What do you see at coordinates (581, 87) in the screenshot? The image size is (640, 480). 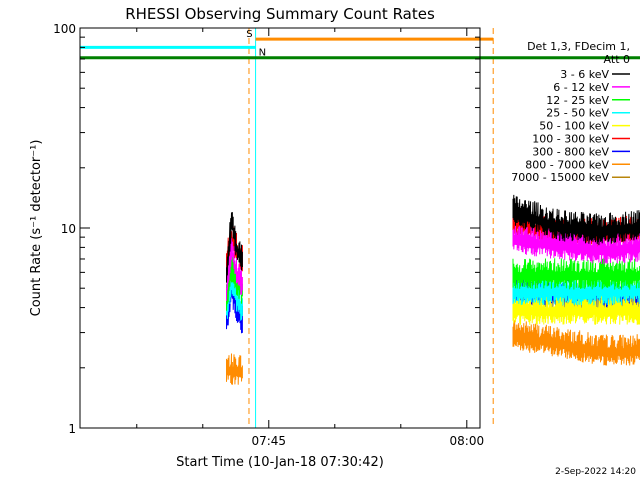 I see `legend-label: 6 - 12 keV` at bounding box center [581, 87].